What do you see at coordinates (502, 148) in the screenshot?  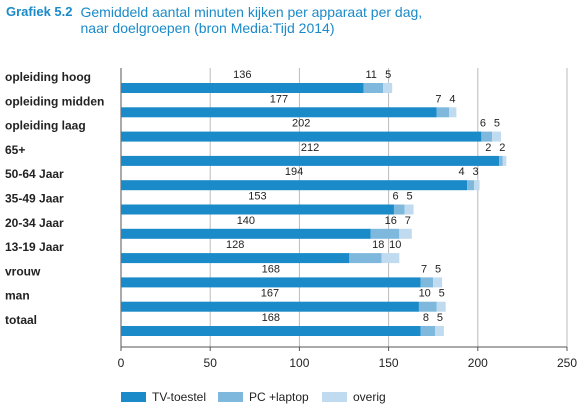 I see `data-label-65-overig: 2` at bounding box center [502, 148].